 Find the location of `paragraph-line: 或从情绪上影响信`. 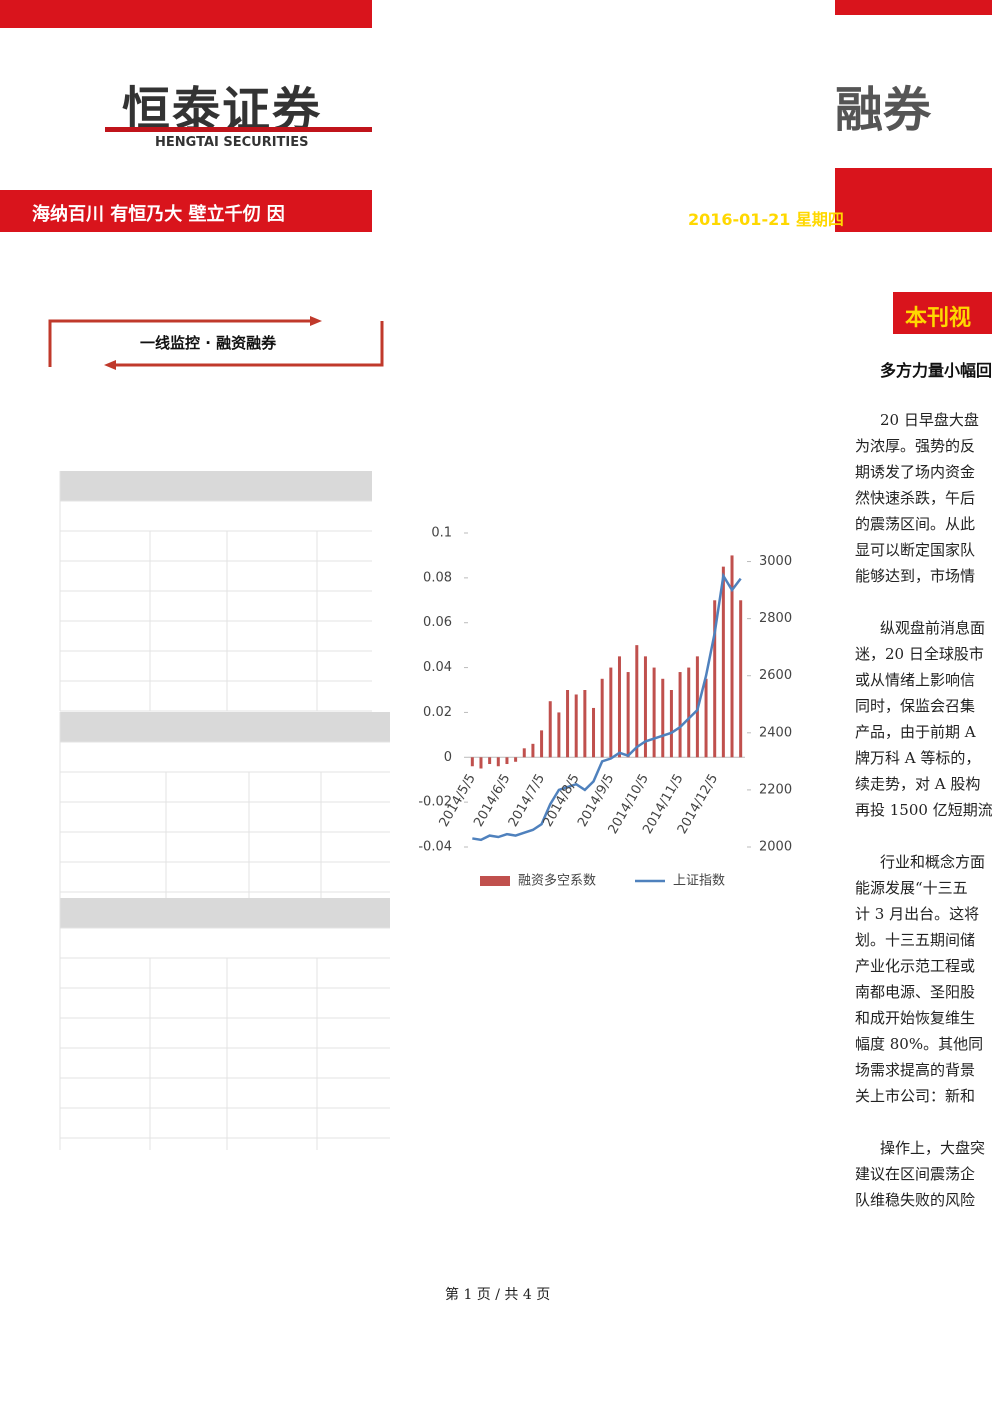

paragraph-line: 或从情绪上影响信 is located at coordinates (915, 680).